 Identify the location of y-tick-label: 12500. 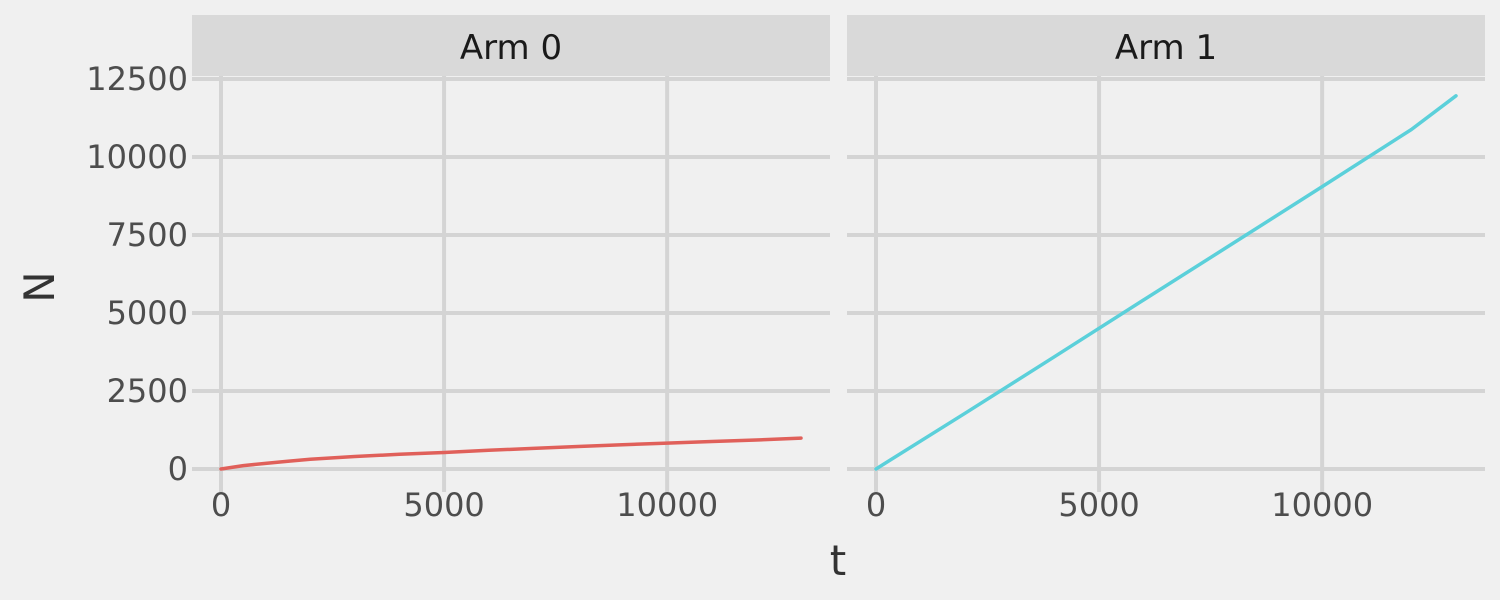
(137, 79).